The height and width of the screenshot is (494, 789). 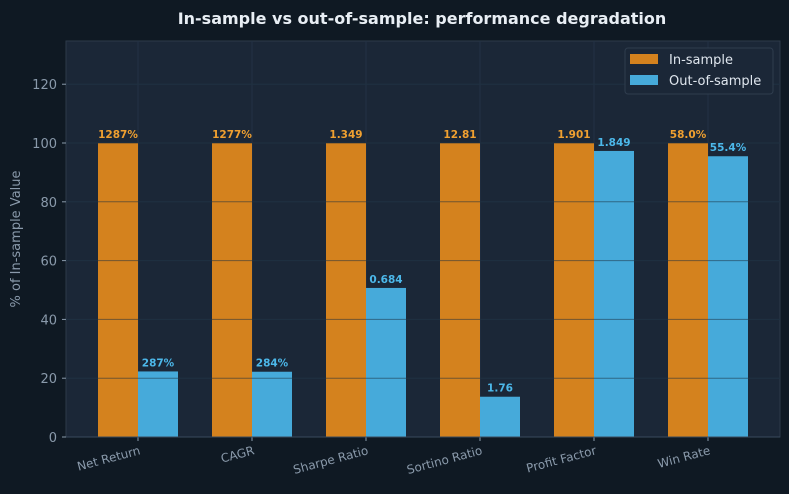 What do you see at coordinates (688, 135) in the screenshot?
I see `data-label-in-sample: 58.0%` at bounding box center [688, 135].